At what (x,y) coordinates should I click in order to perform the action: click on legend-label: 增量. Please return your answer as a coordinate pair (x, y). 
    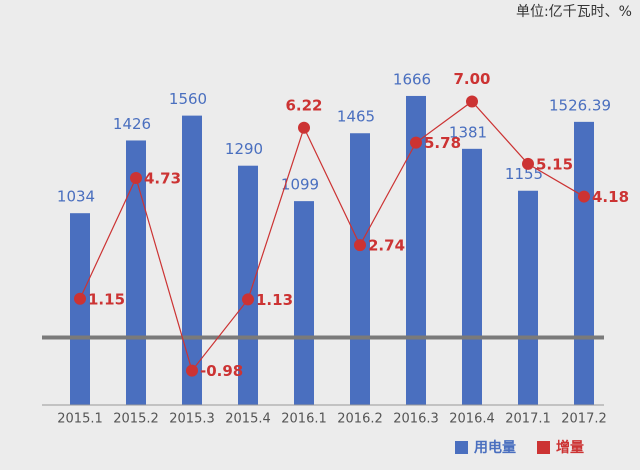
    Looking at the image, I should click on (570, 447).